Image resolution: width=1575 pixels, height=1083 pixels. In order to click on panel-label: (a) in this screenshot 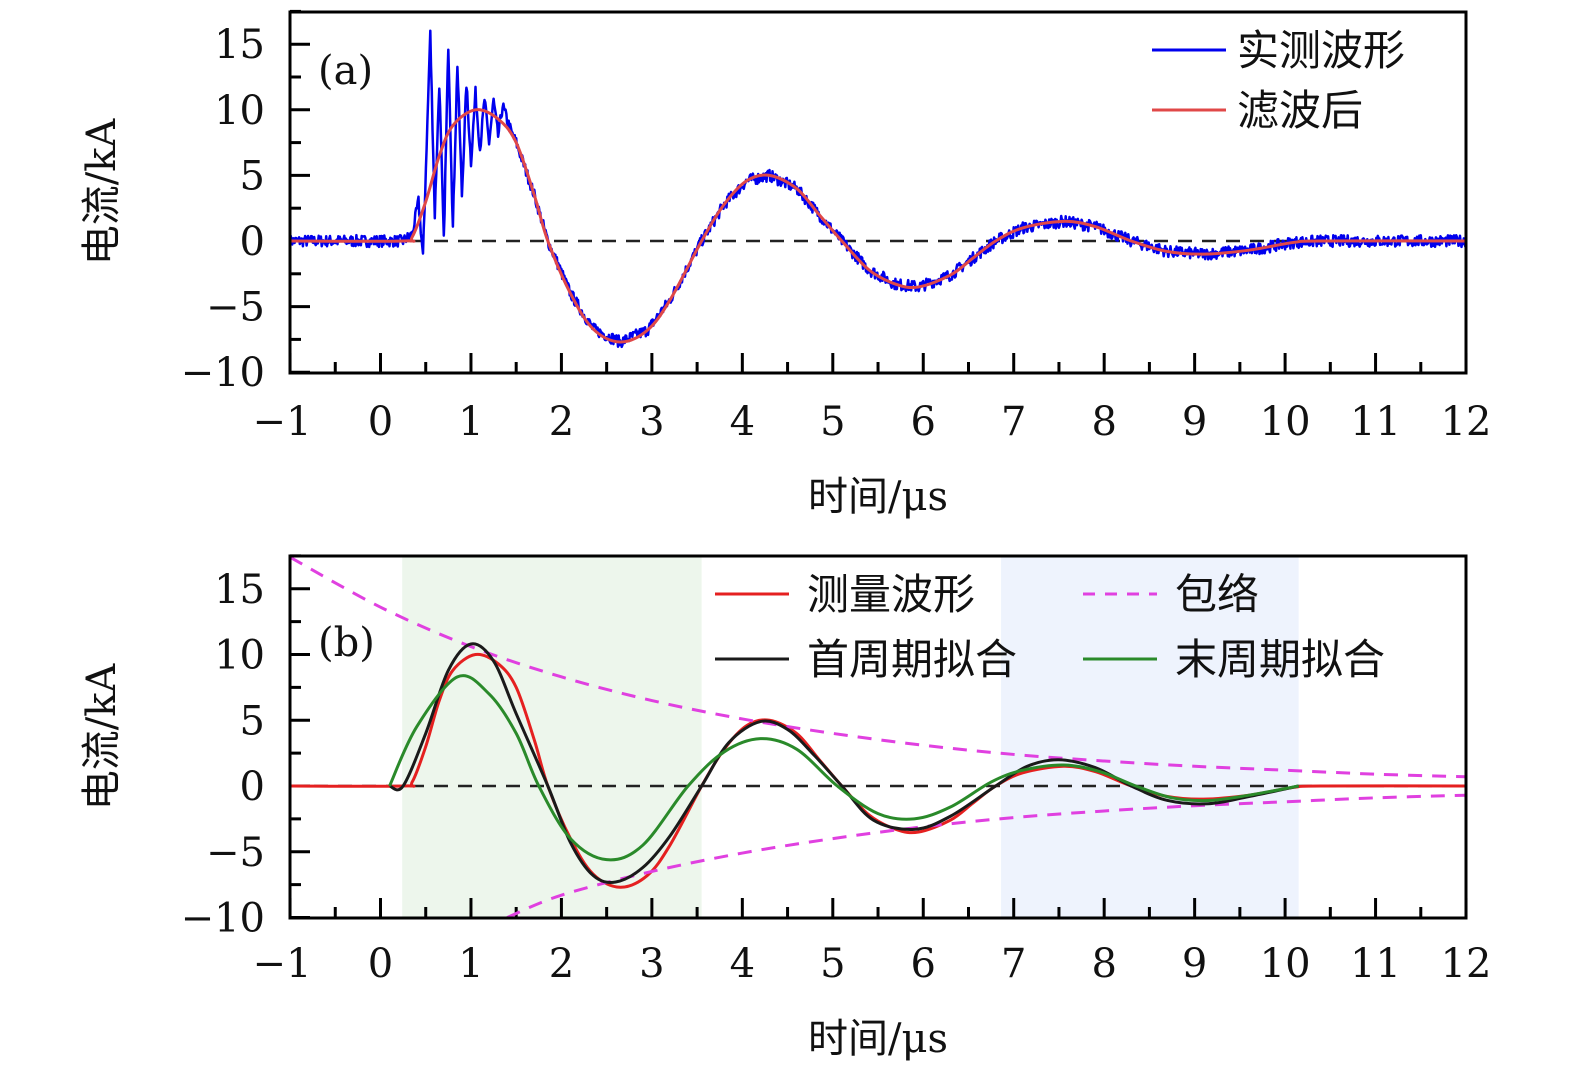, I will do `click(345, 71)`.